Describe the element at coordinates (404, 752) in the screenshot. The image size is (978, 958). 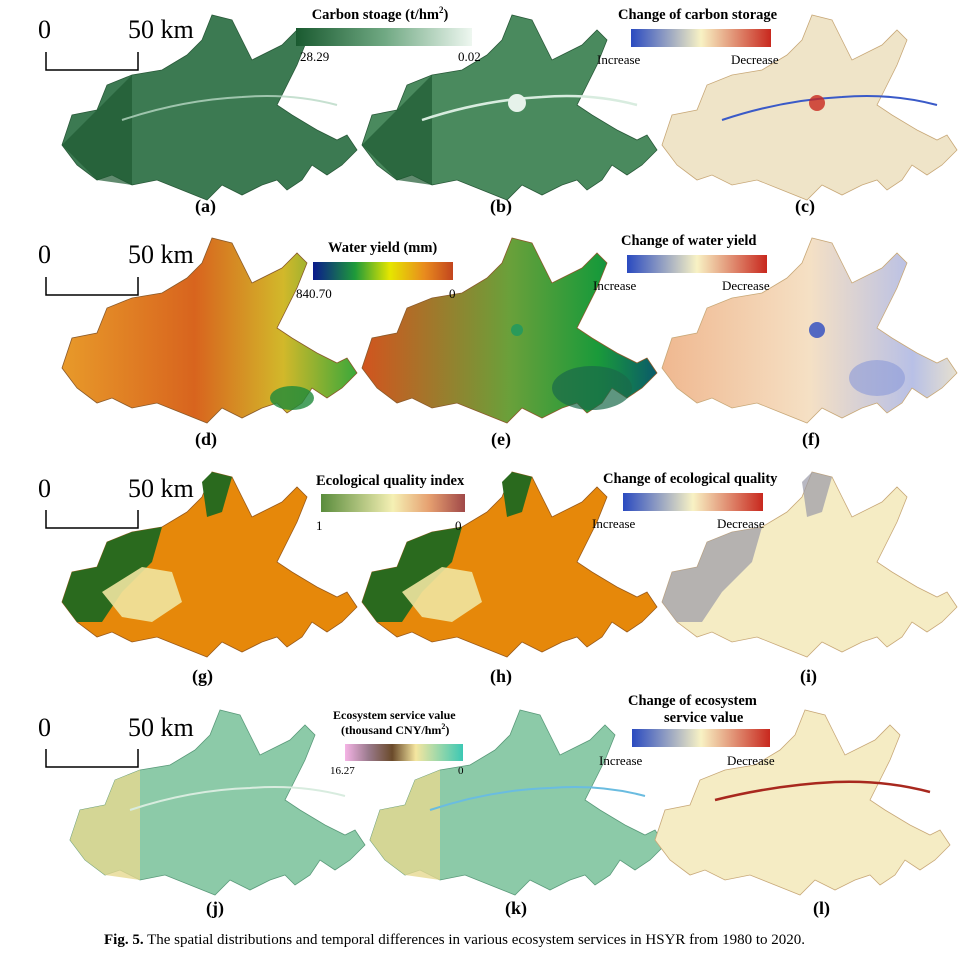
I see `legend-esv-ramp` at that location.